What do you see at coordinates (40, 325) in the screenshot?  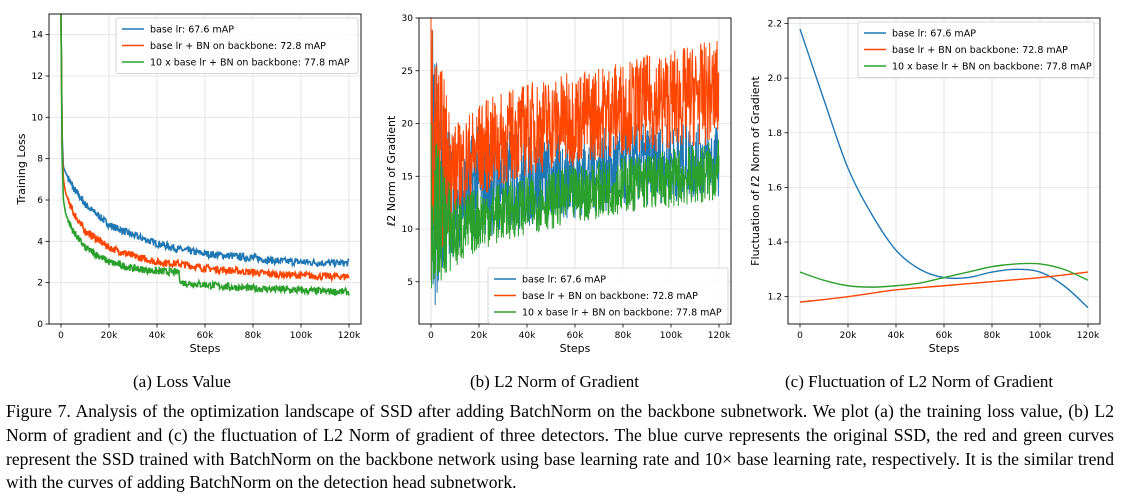 I see `y-tick-label: 0` at bounding box center [40, 325].